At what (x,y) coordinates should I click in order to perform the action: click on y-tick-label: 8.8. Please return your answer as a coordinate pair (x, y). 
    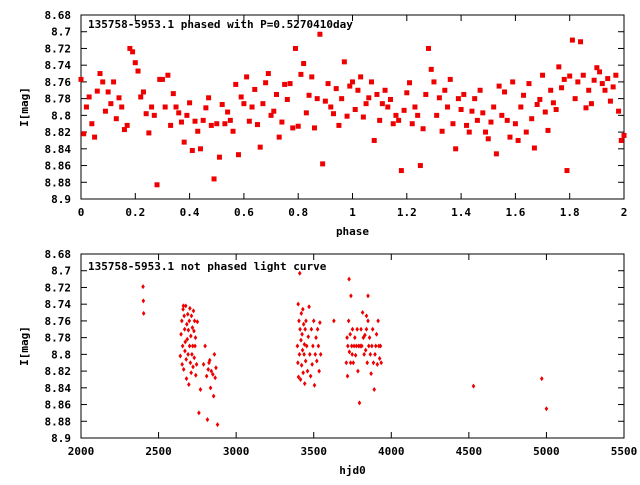
    Looking at the image, I should click on (61, 115).